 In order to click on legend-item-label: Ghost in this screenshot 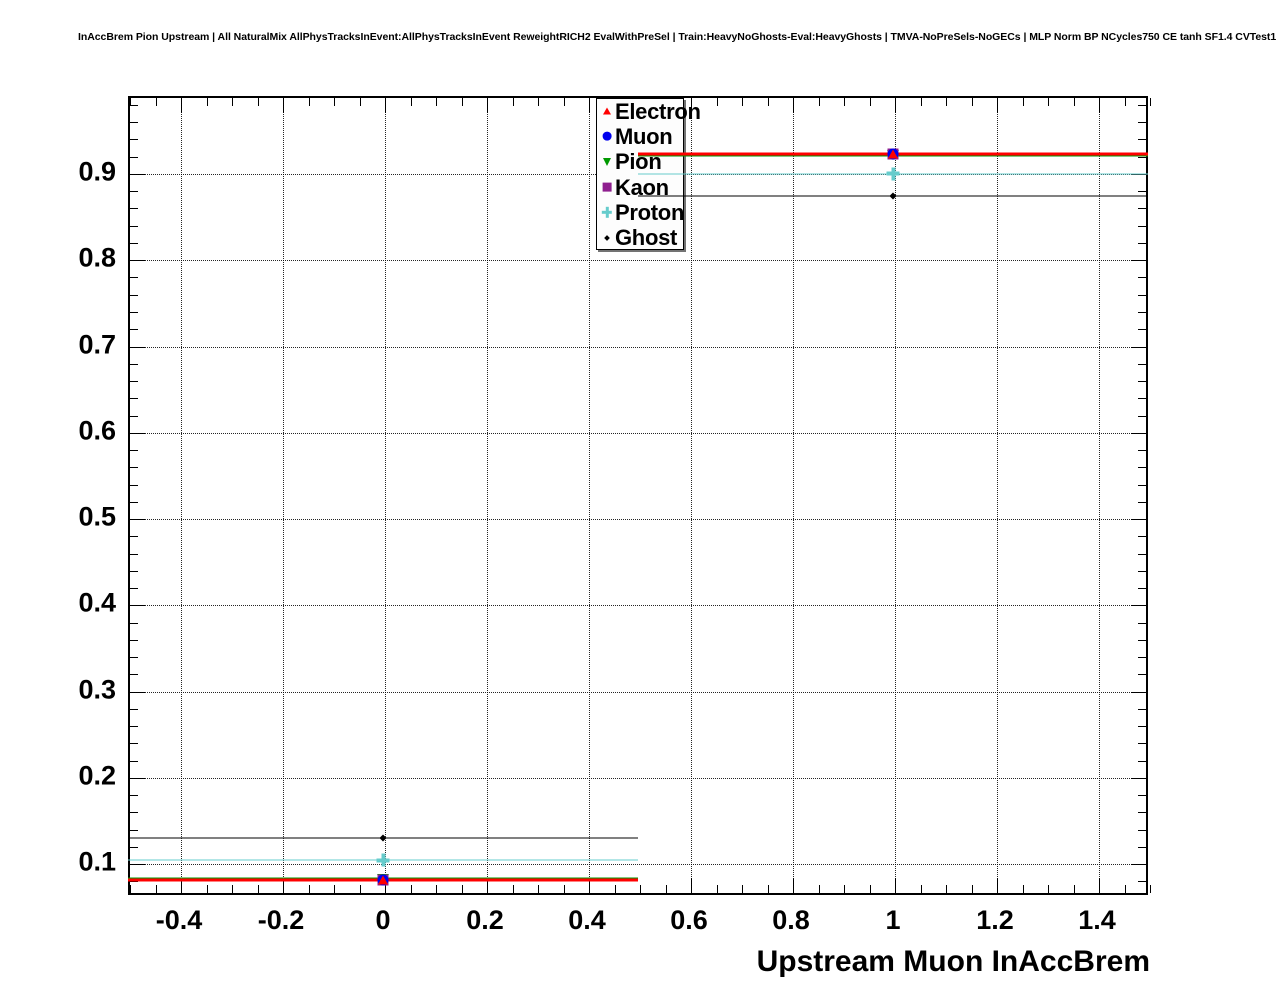, I will do `click(646, 238)`.